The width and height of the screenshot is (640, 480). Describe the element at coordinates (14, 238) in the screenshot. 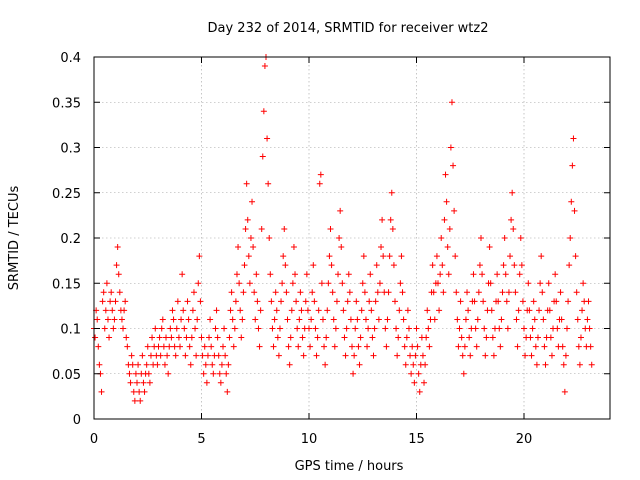

I see `y-axis-label: SRMTID / TECUs` at that location.